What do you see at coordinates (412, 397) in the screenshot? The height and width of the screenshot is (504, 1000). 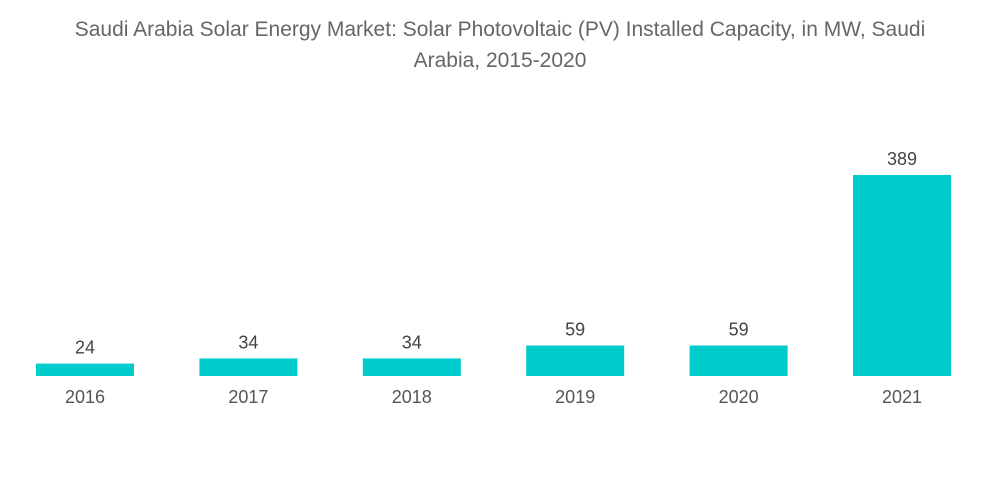 I see `x-tick-label-2018: 2018` at bounding box center [412, 397].